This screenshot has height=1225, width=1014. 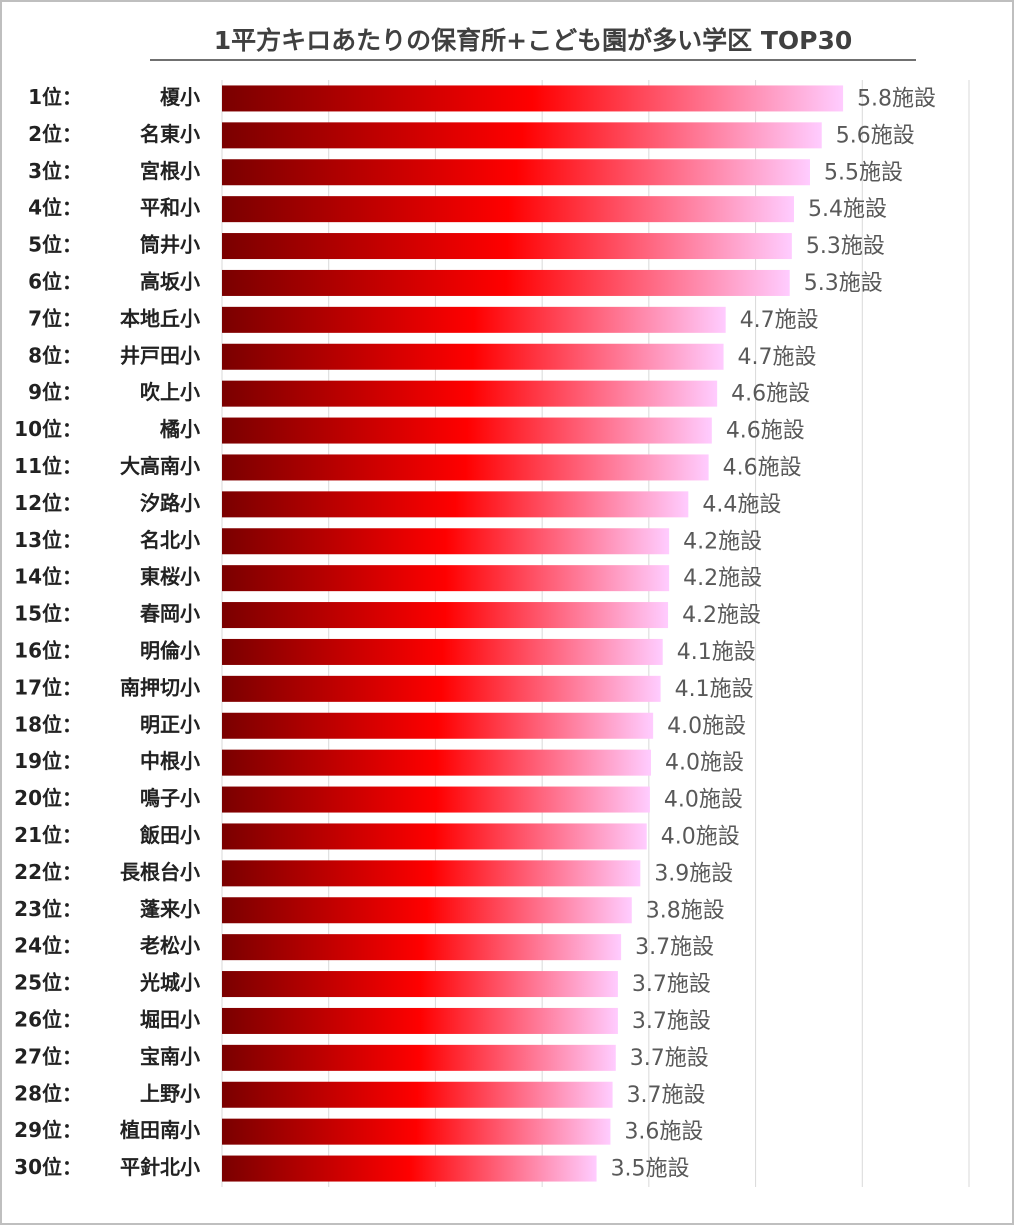 I want to click on category-label: 東桜小, so click(x=170, y=577).